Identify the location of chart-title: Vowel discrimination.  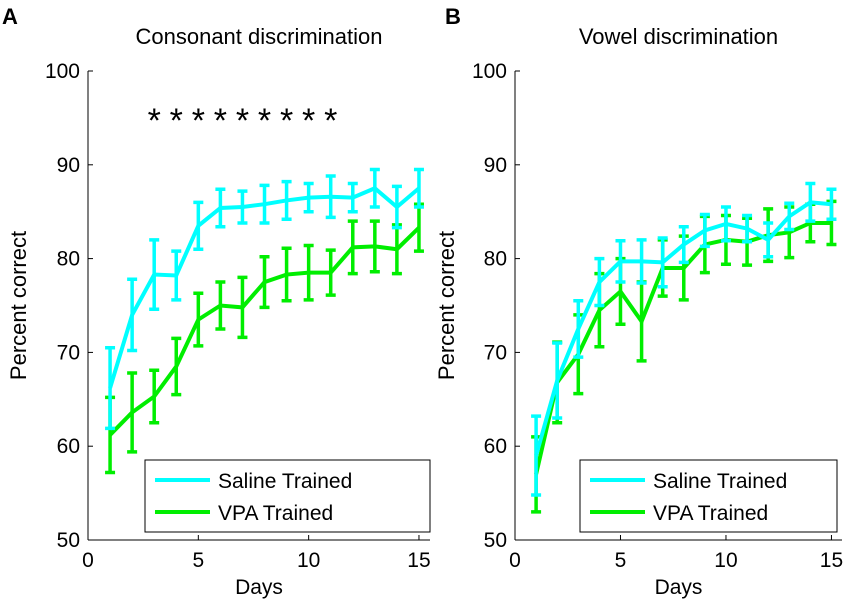
(678, 36).